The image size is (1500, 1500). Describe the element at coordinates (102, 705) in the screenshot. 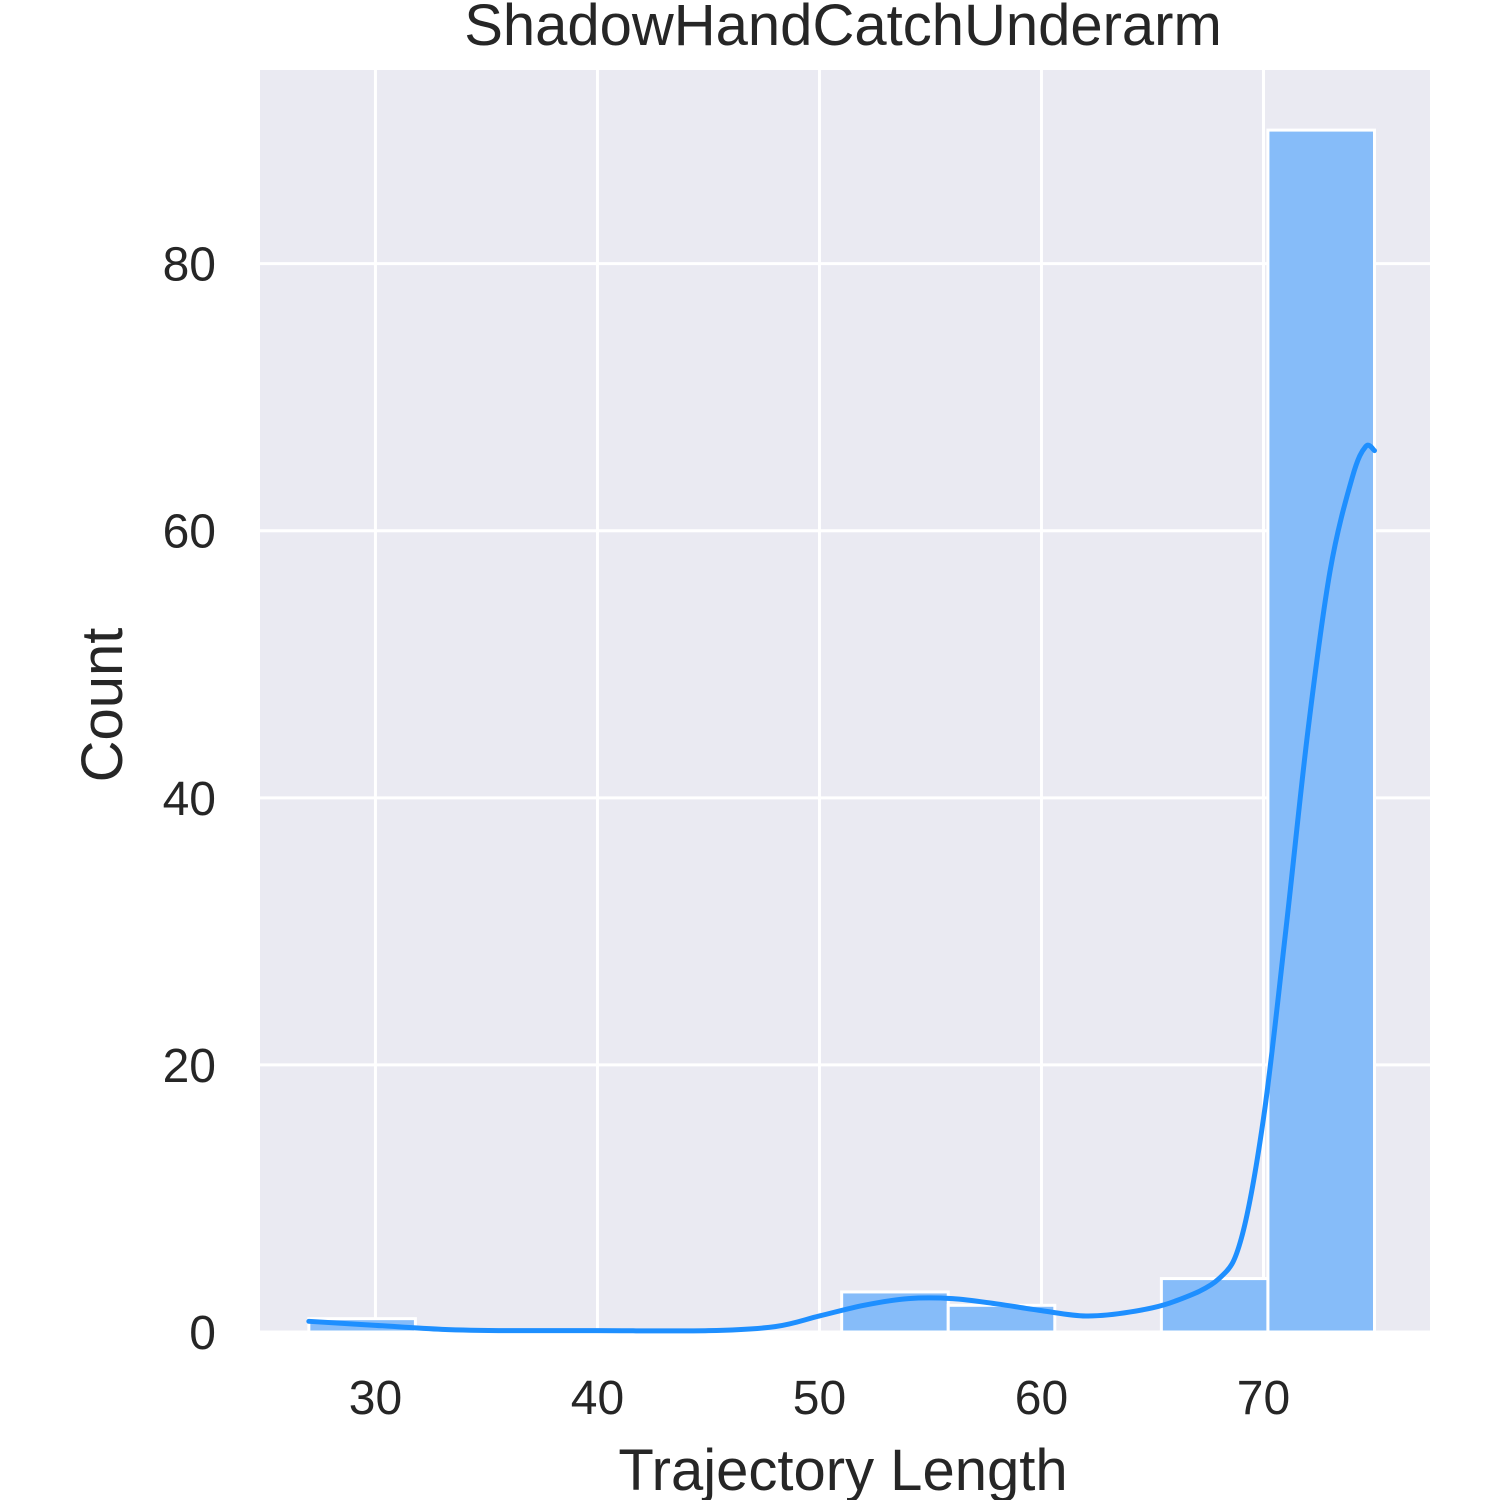

I see `y-axis-label: Count` at that location.